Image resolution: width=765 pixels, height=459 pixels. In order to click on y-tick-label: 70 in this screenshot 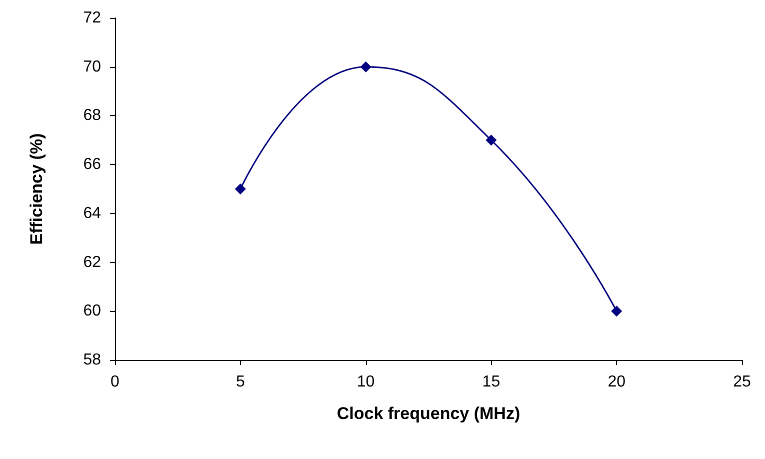, I will do `click(92, 67)`.